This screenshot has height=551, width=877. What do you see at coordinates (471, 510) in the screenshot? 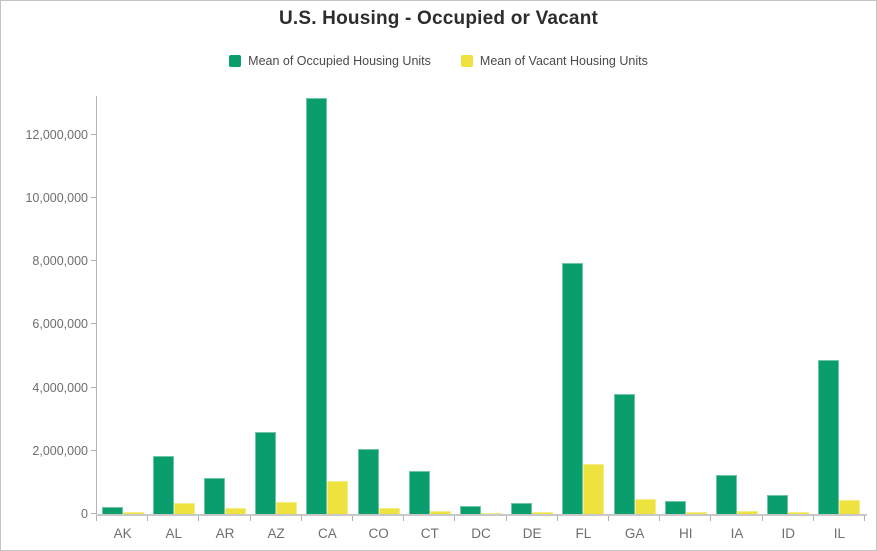
I see `bar-dc-occupied` at bounding box center [471, 510].